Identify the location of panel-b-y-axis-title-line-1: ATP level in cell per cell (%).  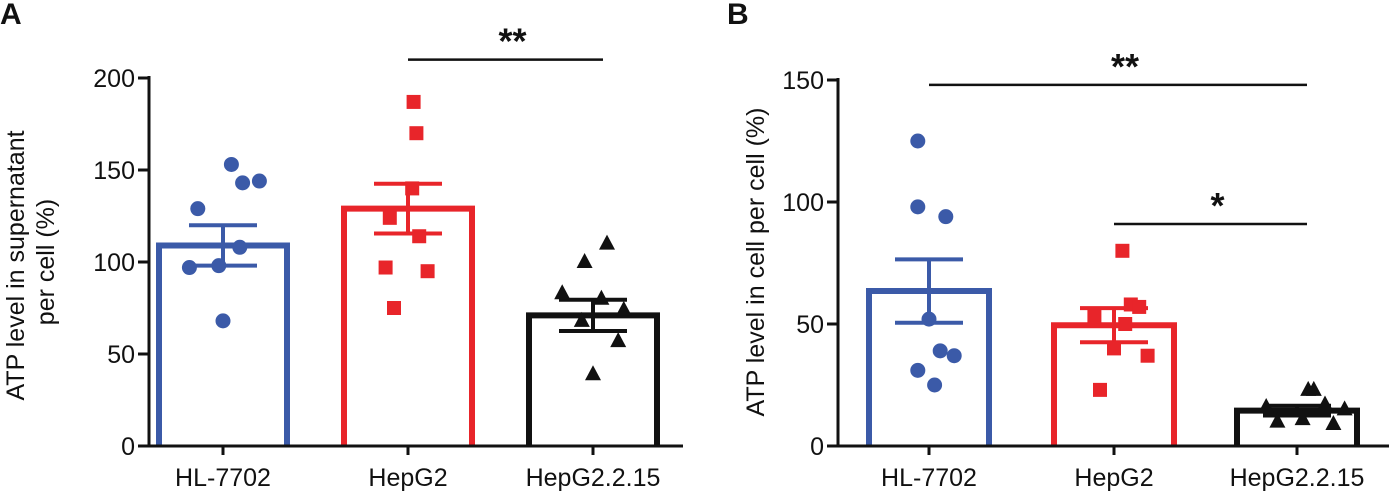
(756, 262).